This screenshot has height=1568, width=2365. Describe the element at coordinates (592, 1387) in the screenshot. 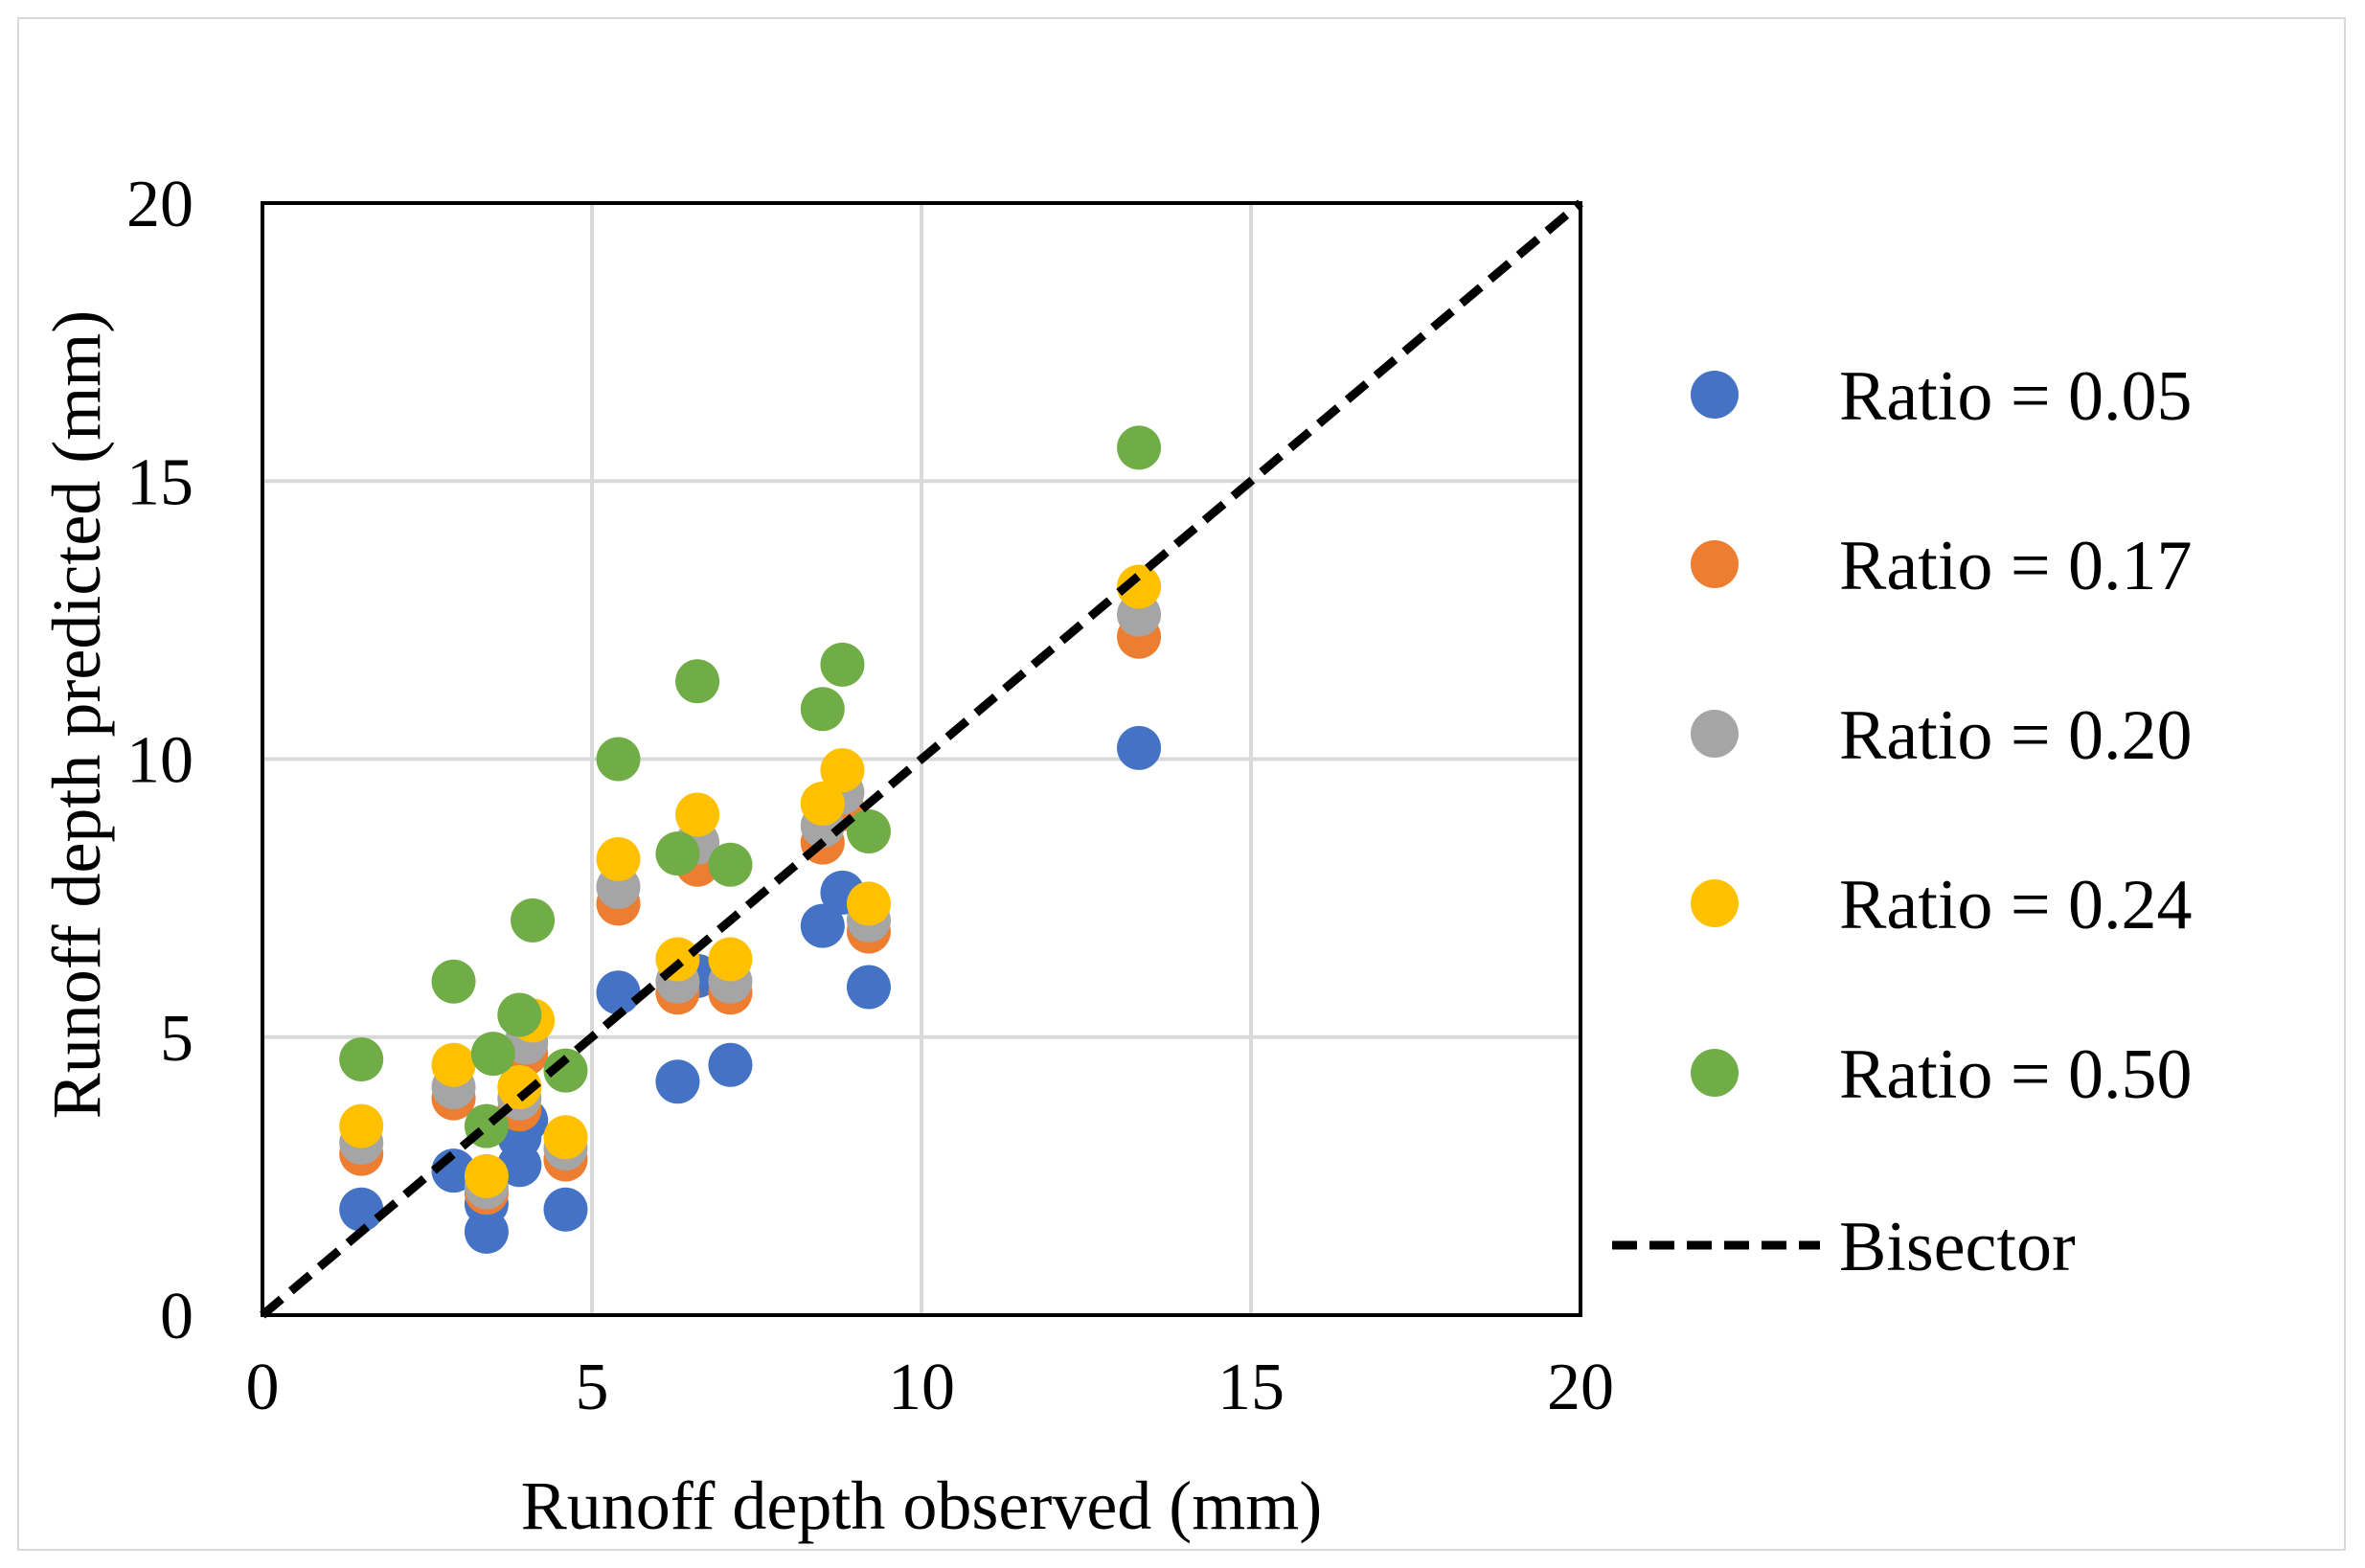

I see `x-tick-label: 5` at that location.